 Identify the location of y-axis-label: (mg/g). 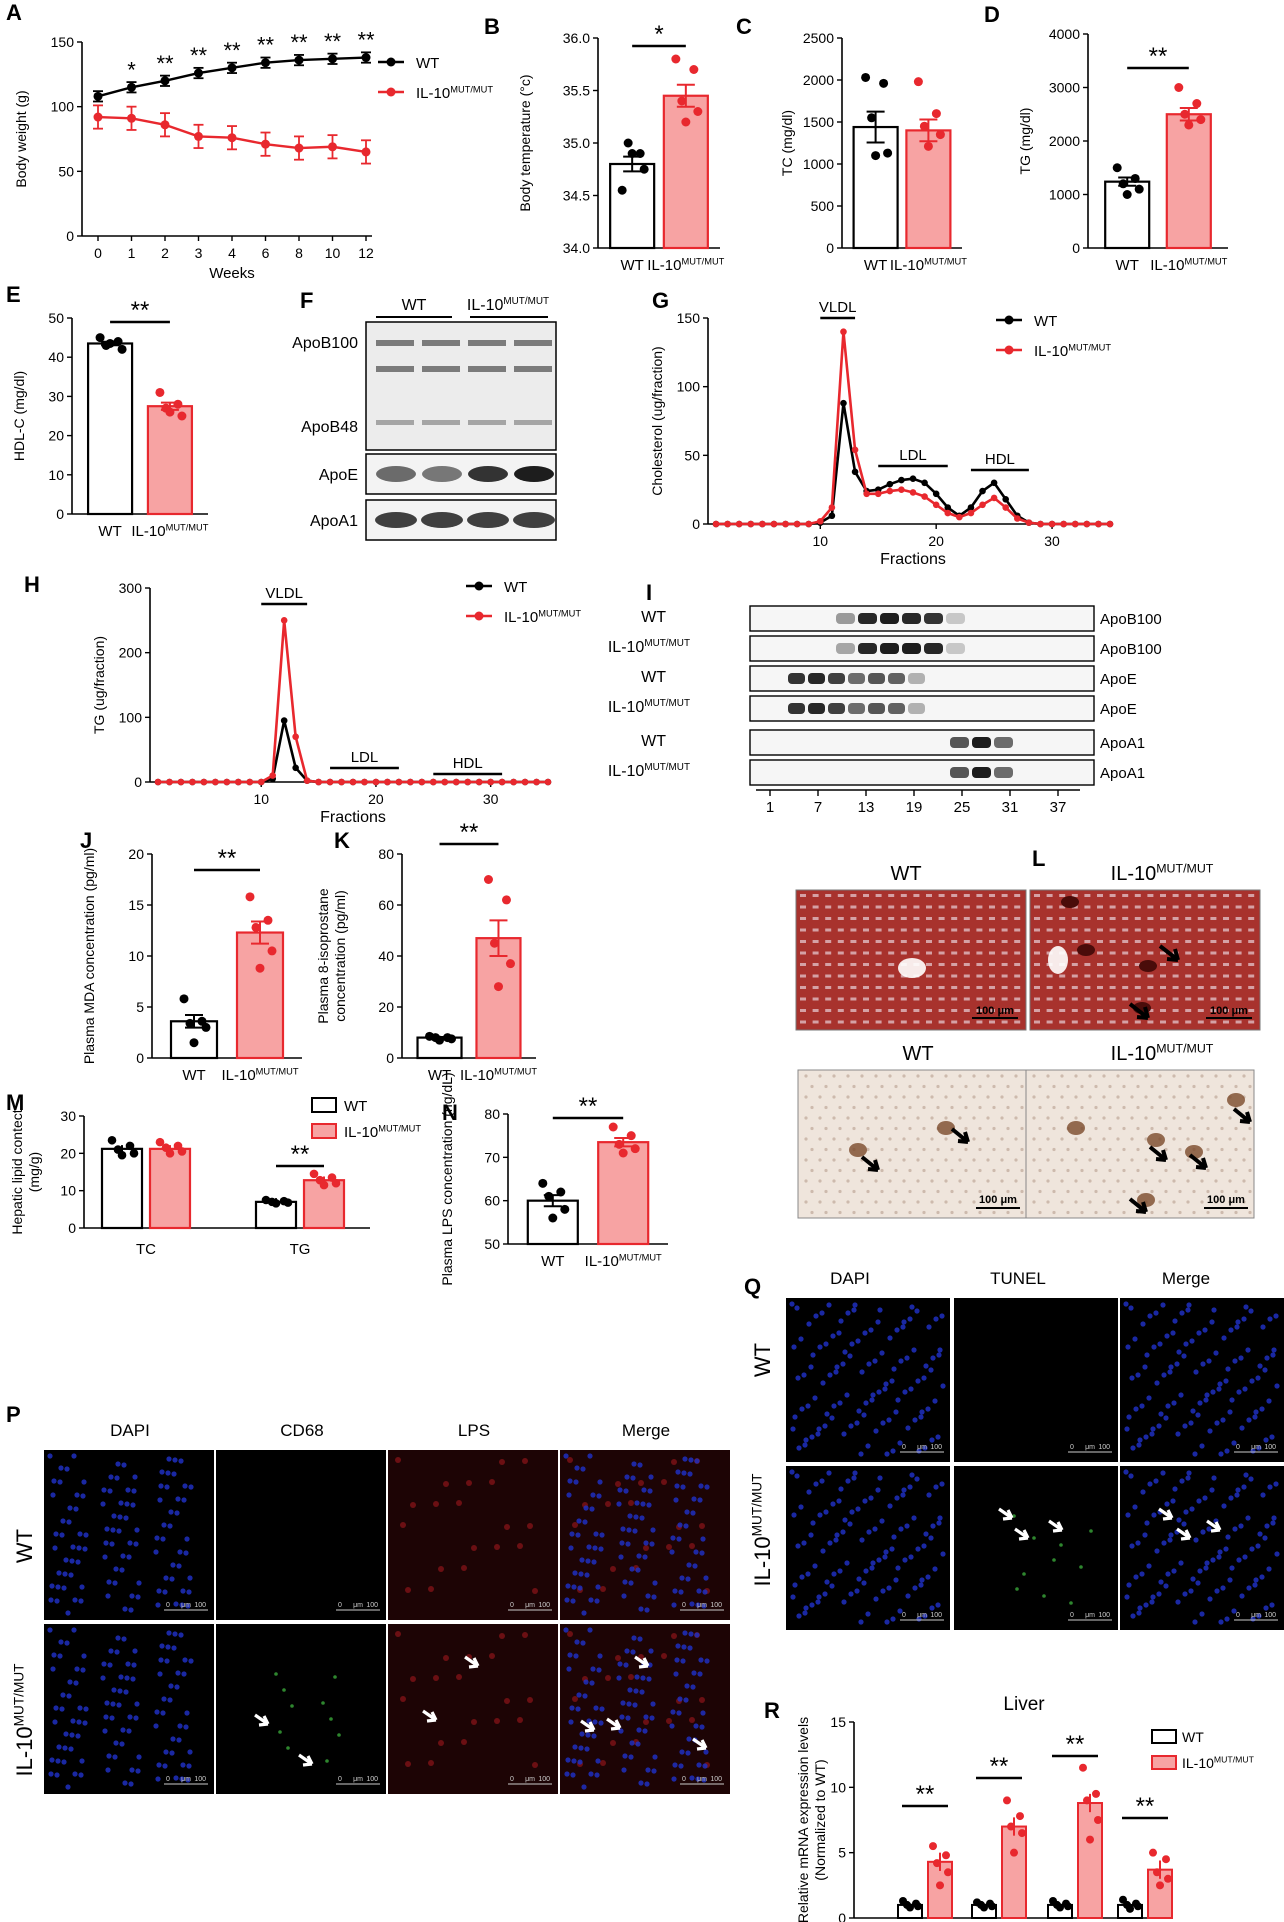
(34, 1172).